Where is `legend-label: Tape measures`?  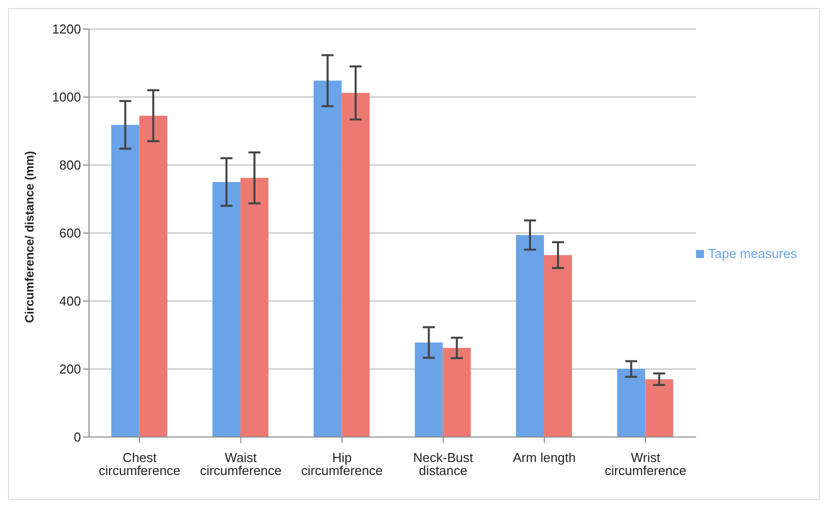
legend-label: Tape measures is located at coordinates (752, 253).